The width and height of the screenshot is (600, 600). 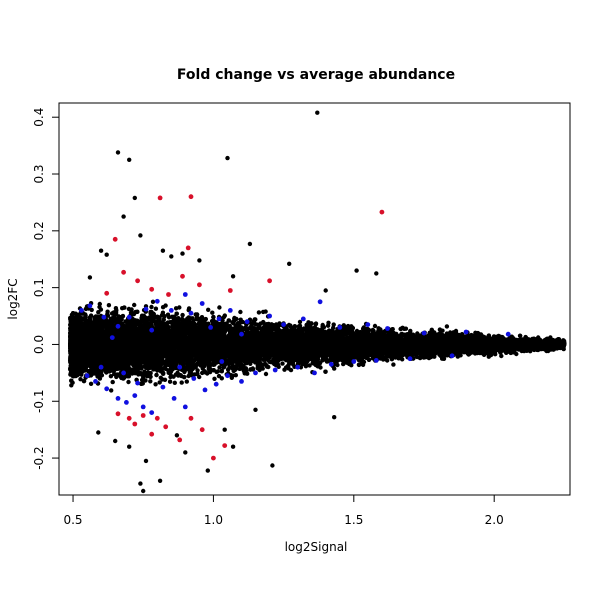 What do you see at coordinates (316, 75) in the screenshot?
I see `chart-title: Fold change vs average abundance` at bounding box center [316, 75].